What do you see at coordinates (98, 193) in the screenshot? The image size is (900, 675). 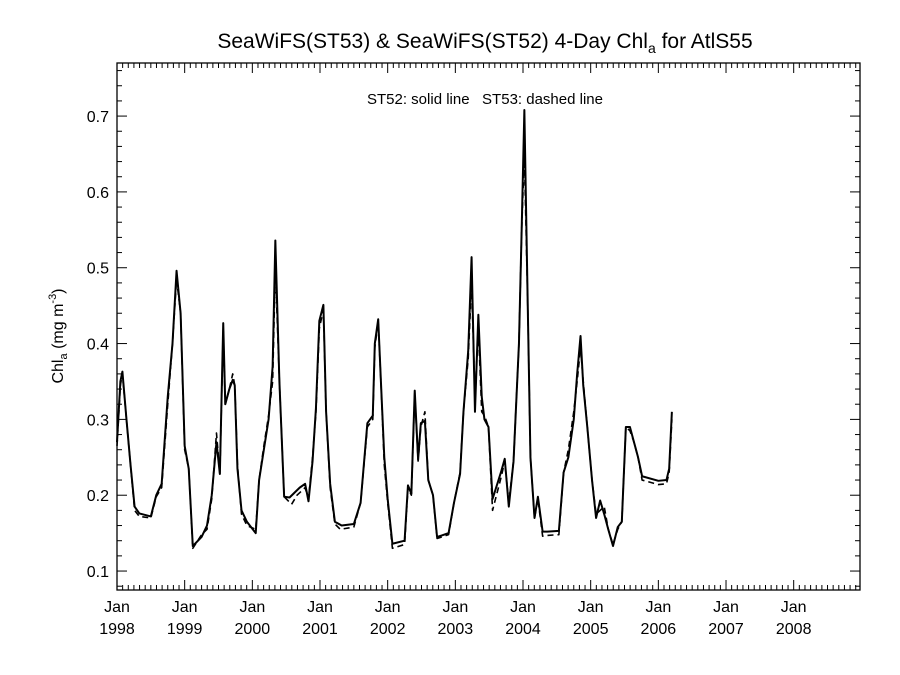 I see `y-tick-label: 0.6` at bounding box center [98, 193].